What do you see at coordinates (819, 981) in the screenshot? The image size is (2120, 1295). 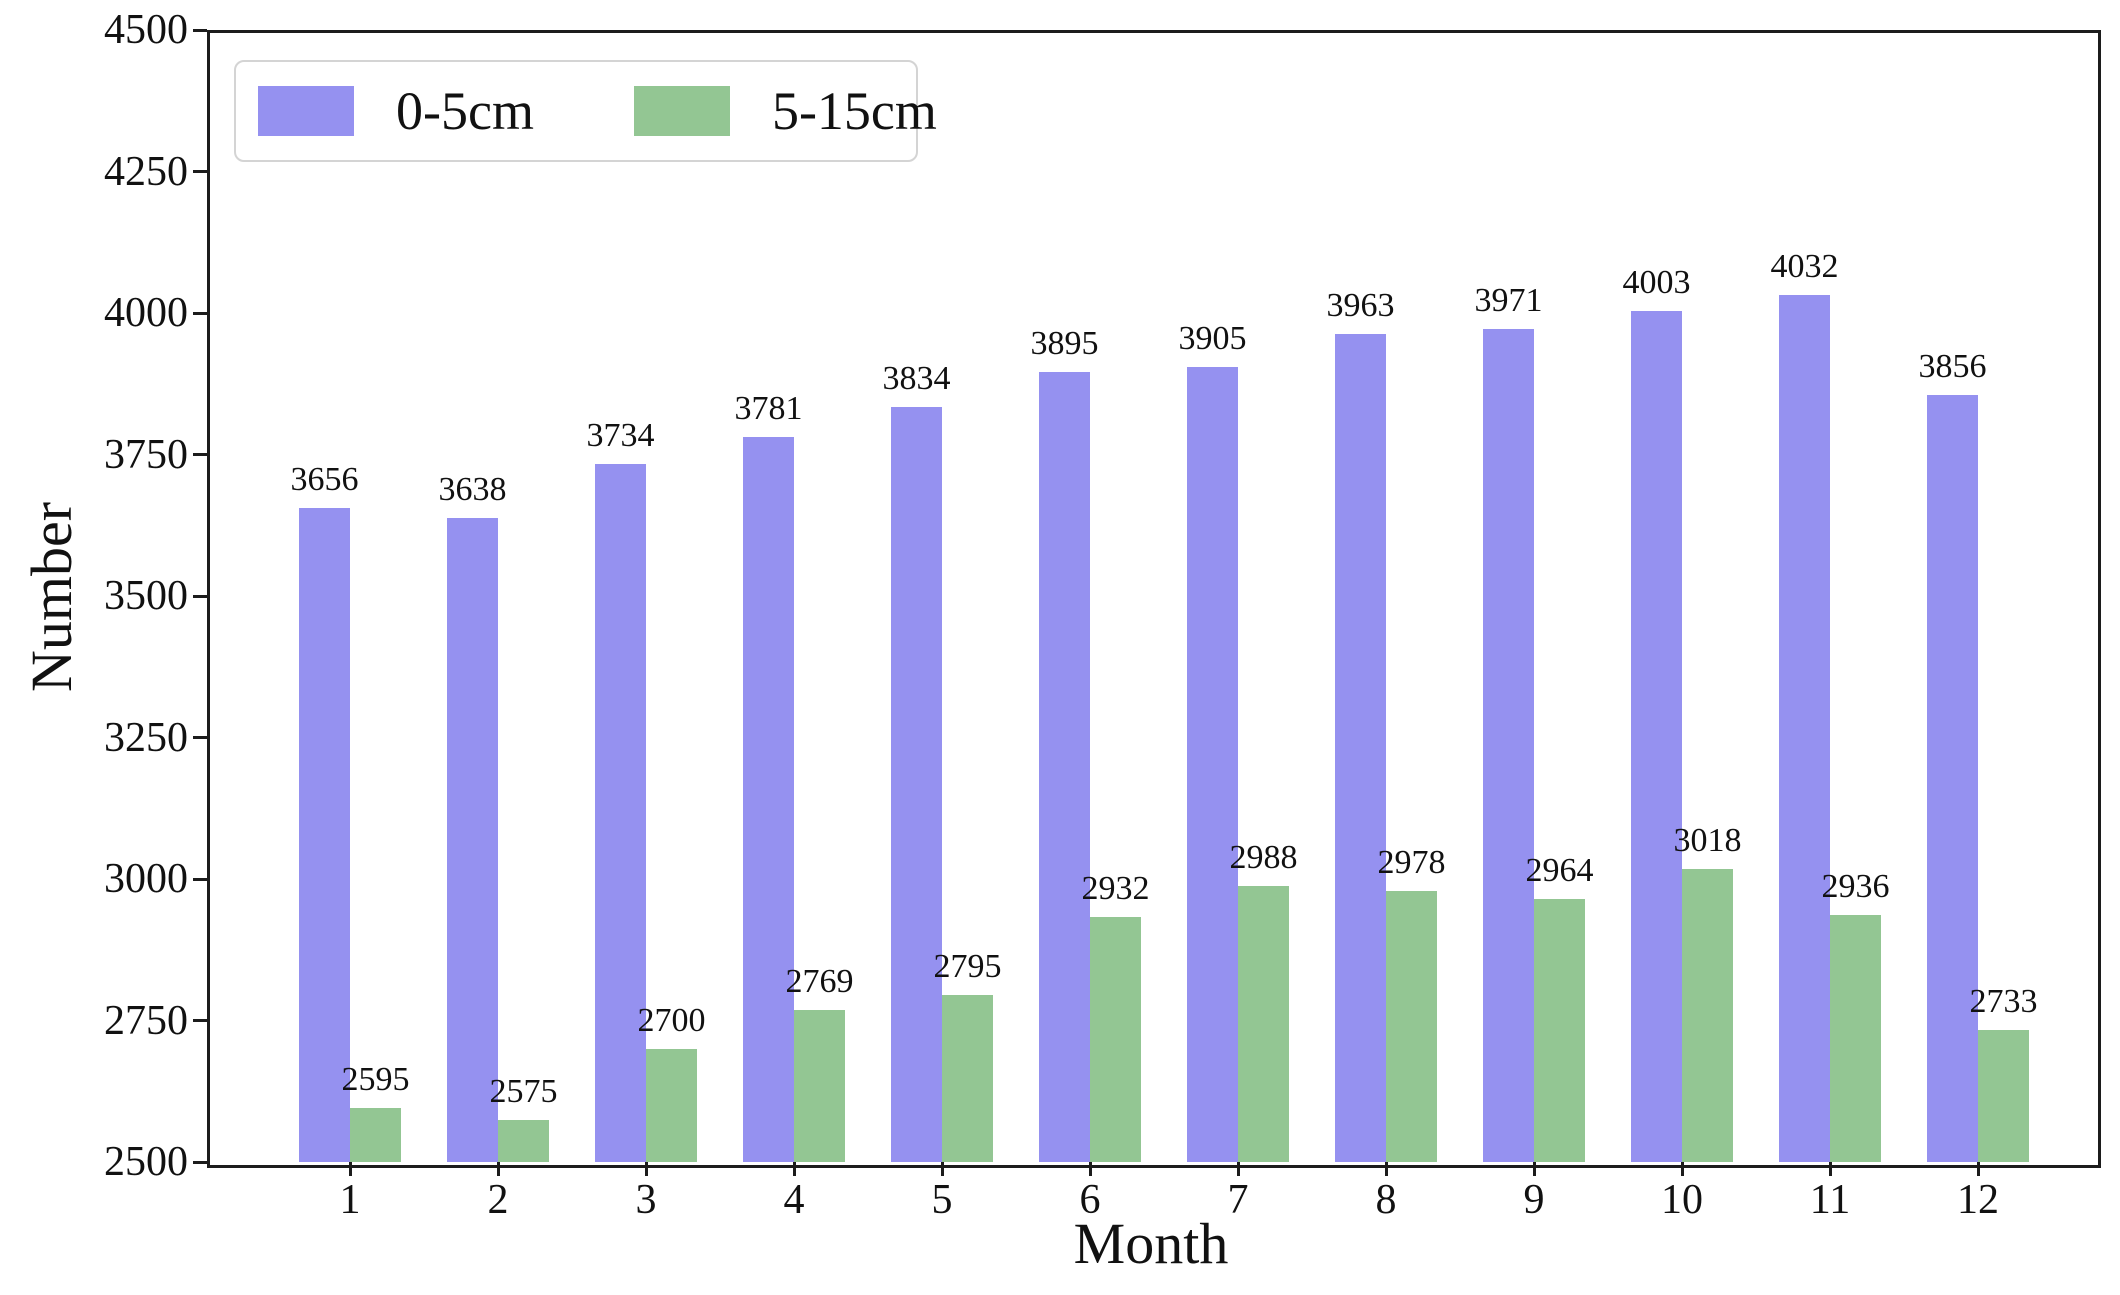 I see `bar-value-label: 2769` at bounding box center [819, 981].